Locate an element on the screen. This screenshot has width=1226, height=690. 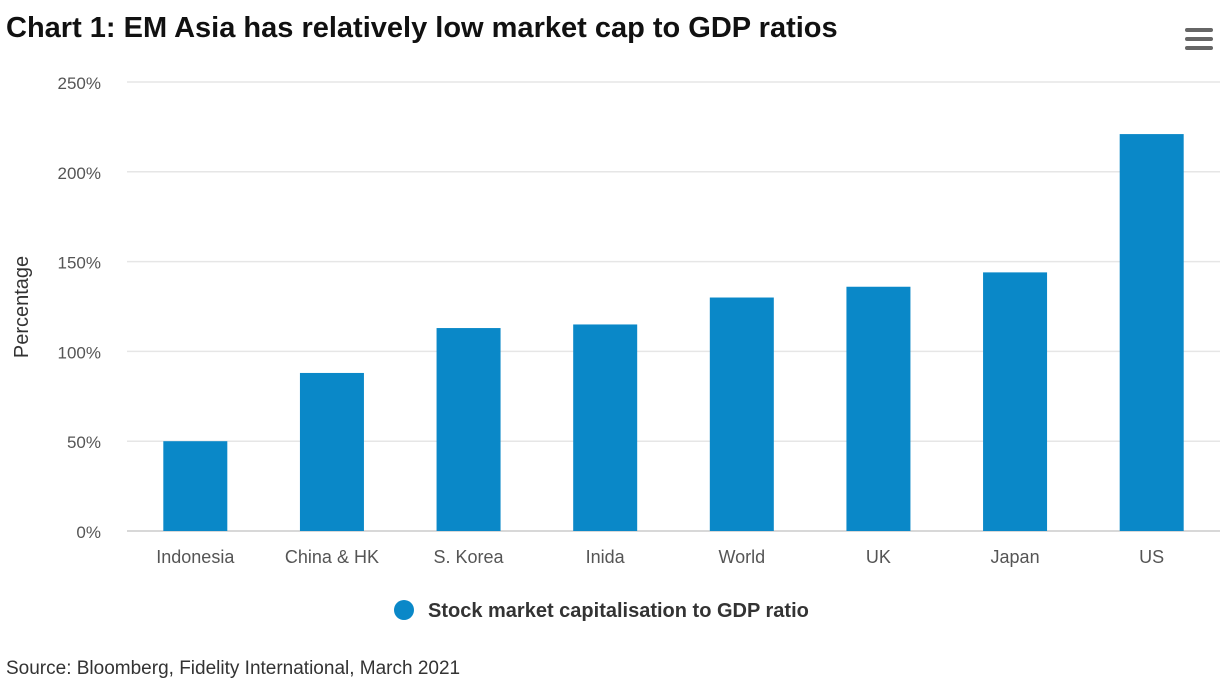
y-tick-label: 250% is located at coordinates (79, 83).